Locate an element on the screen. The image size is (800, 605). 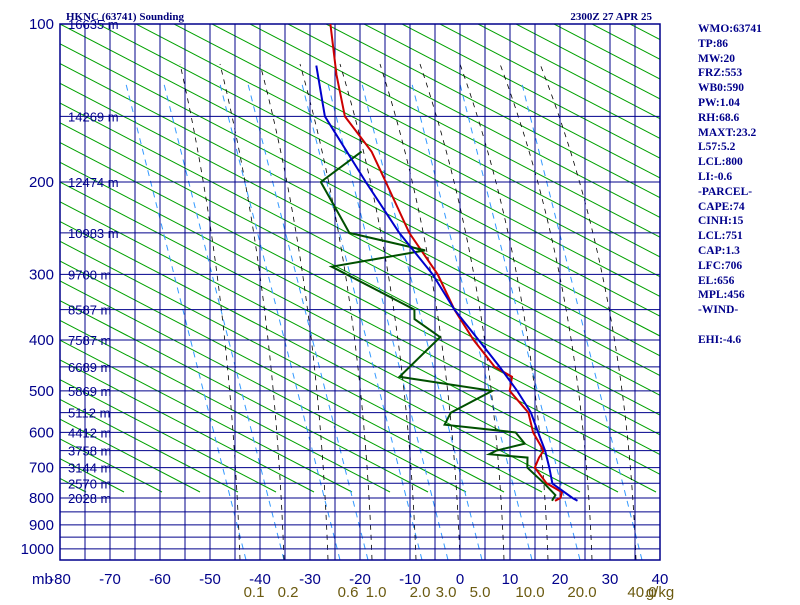
index-line: MW:20 is located at coordinates (717, 58).